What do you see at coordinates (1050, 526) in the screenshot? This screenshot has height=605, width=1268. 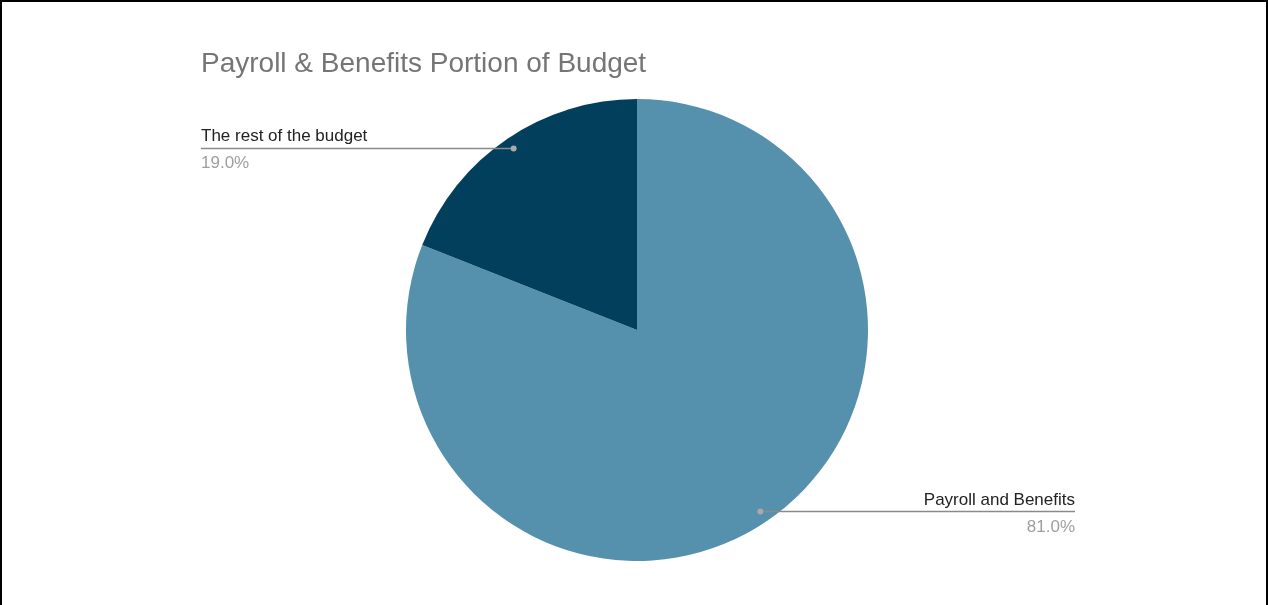 I see `data-label: 81.0%` at bounding box center [1050, 526].